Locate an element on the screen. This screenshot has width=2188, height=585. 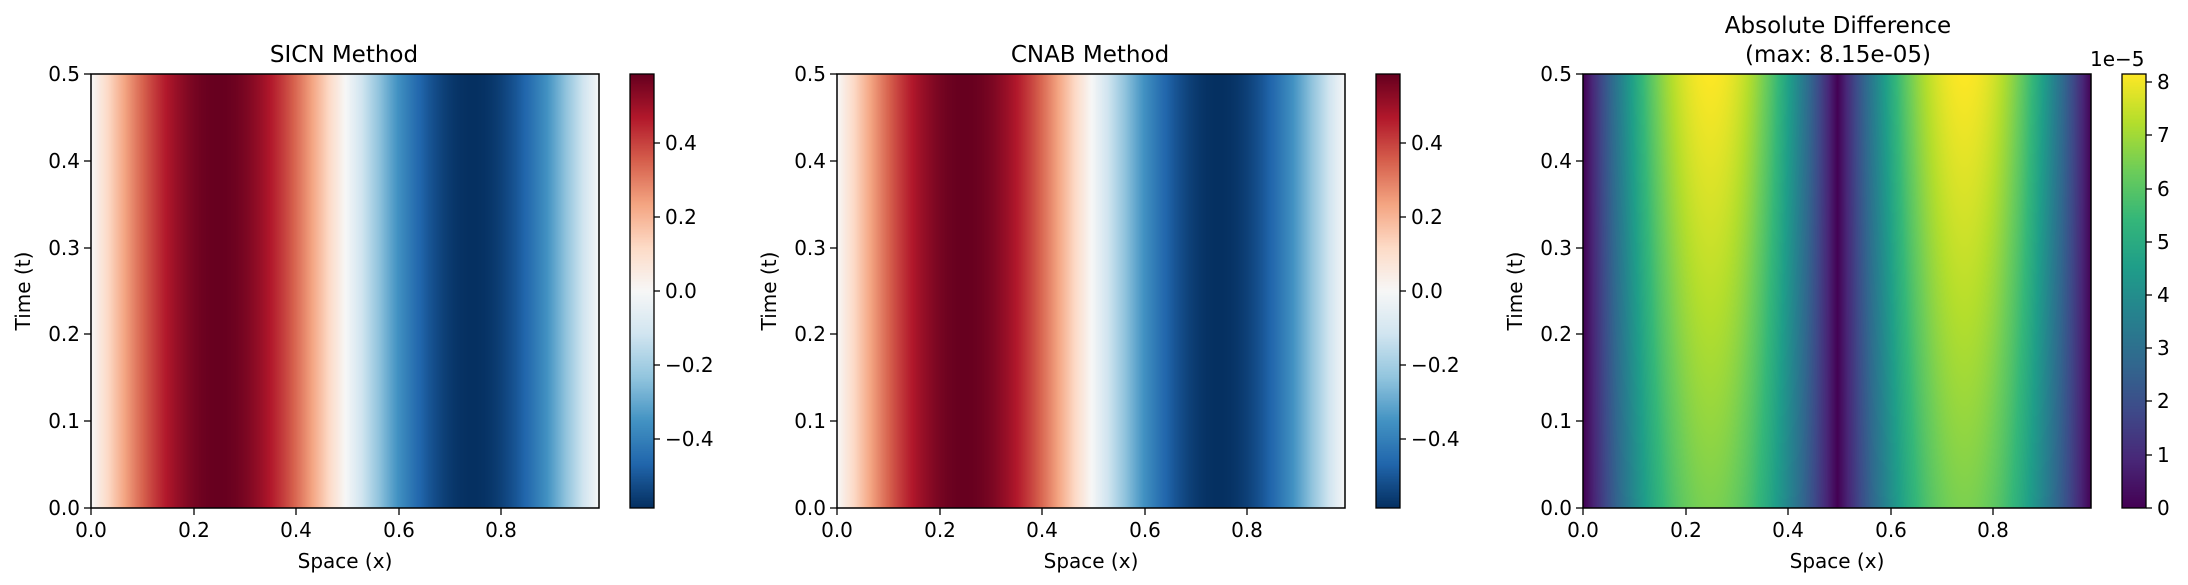
panel-1-x-axis: 0.0 0.2 0.4 0.6 0.8 Space (x) is located at coordinates (296, 540).